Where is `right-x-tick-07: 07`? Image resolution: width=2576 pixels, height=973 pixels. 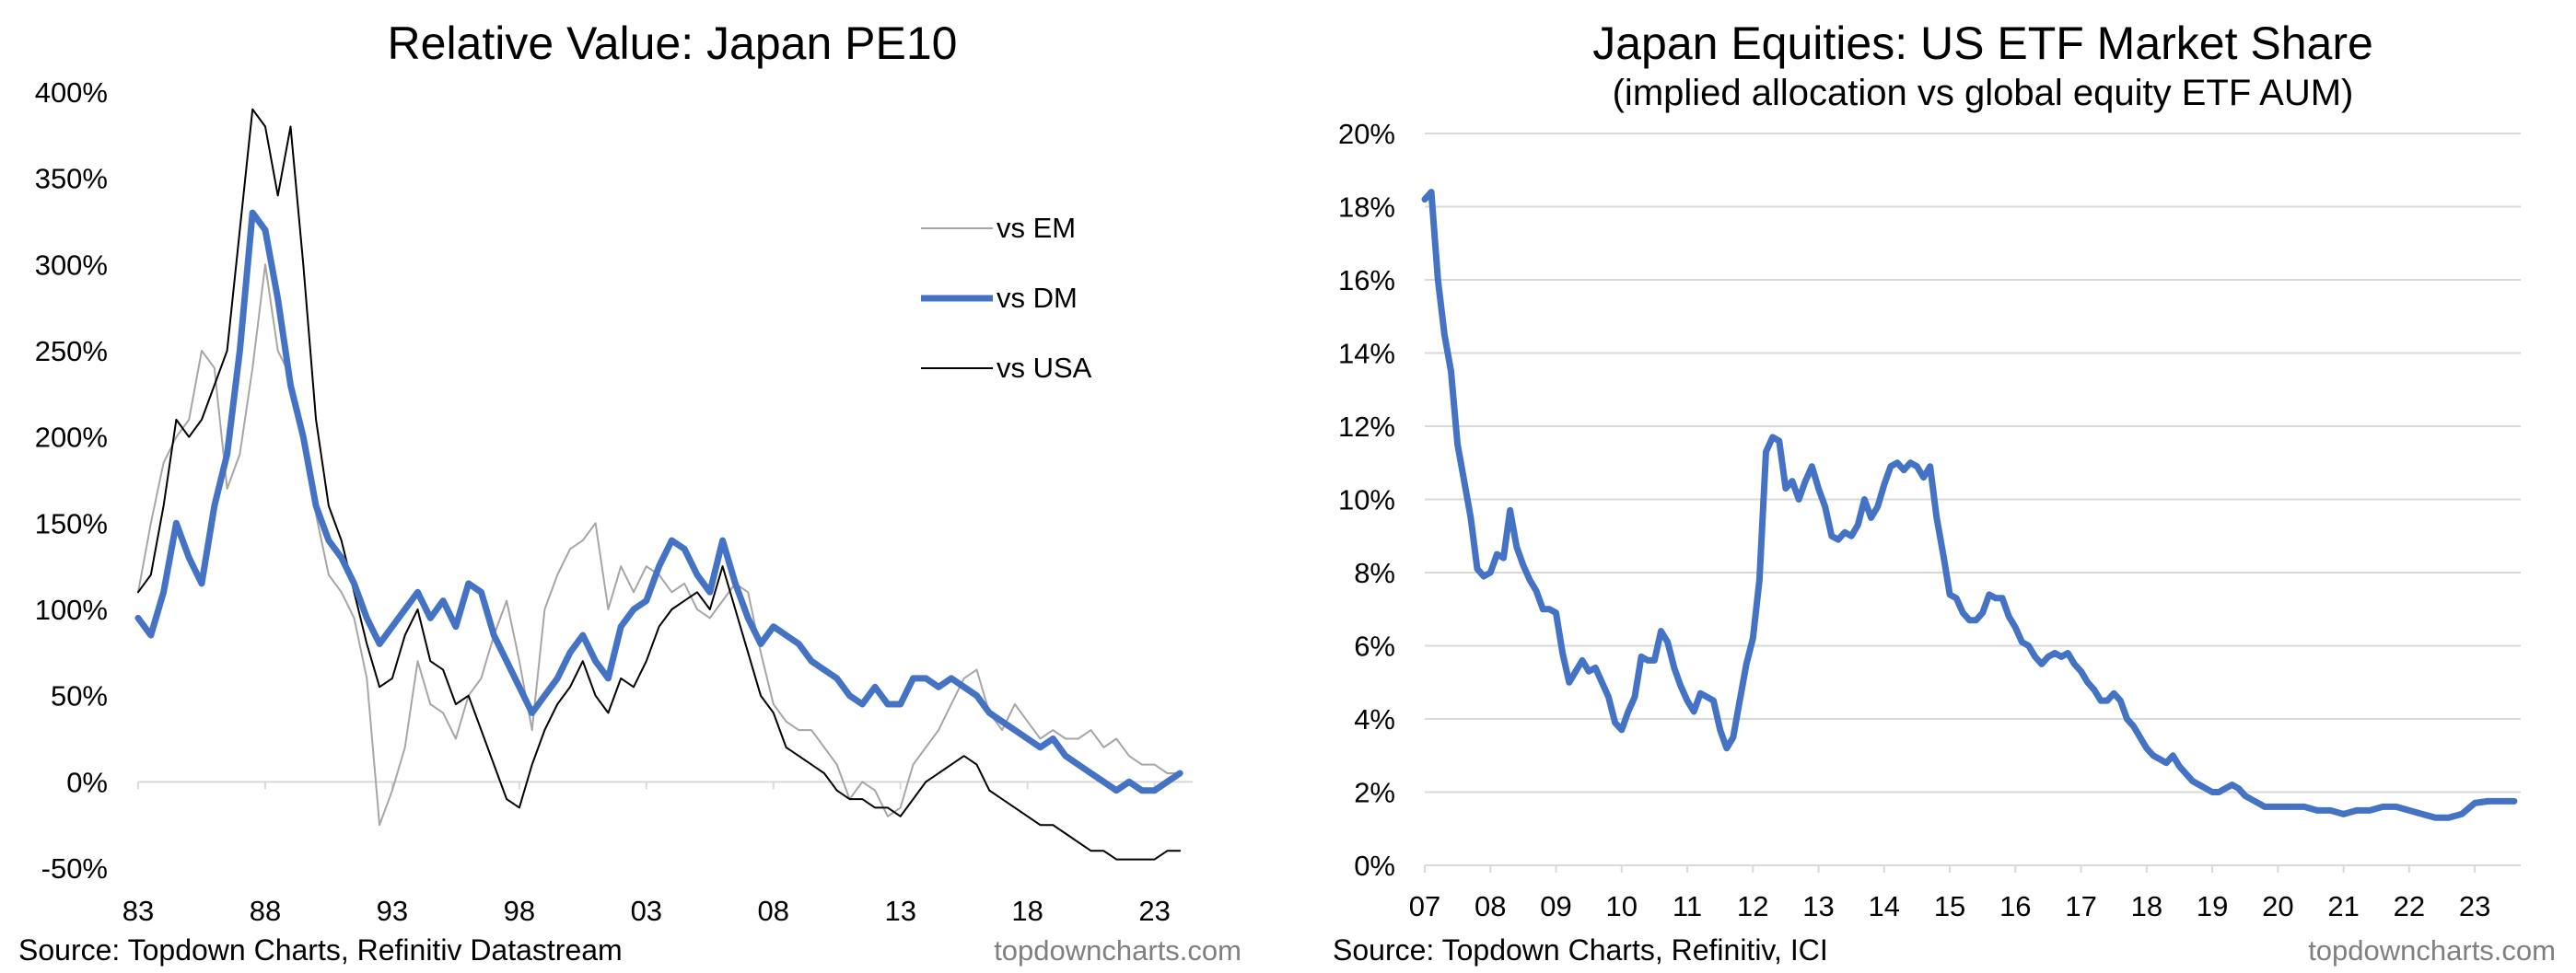 right-x-tick-07: 07 is located at coordinates (1424, 906).